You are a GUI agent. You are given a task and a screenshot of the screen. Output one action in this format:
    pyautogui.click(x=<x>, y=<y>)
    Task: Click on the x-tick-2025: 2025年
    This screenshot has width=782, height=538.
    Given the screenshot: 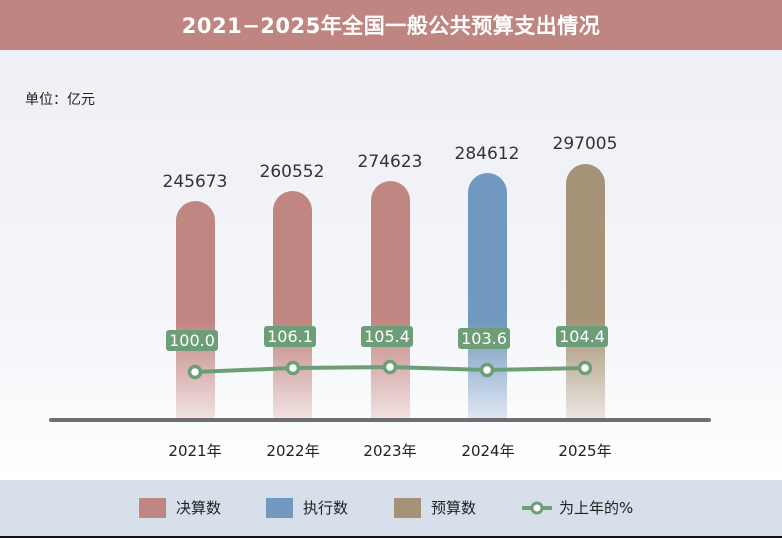 What is the action you would take?
    pyautogui.click(x=585, y=451)
    